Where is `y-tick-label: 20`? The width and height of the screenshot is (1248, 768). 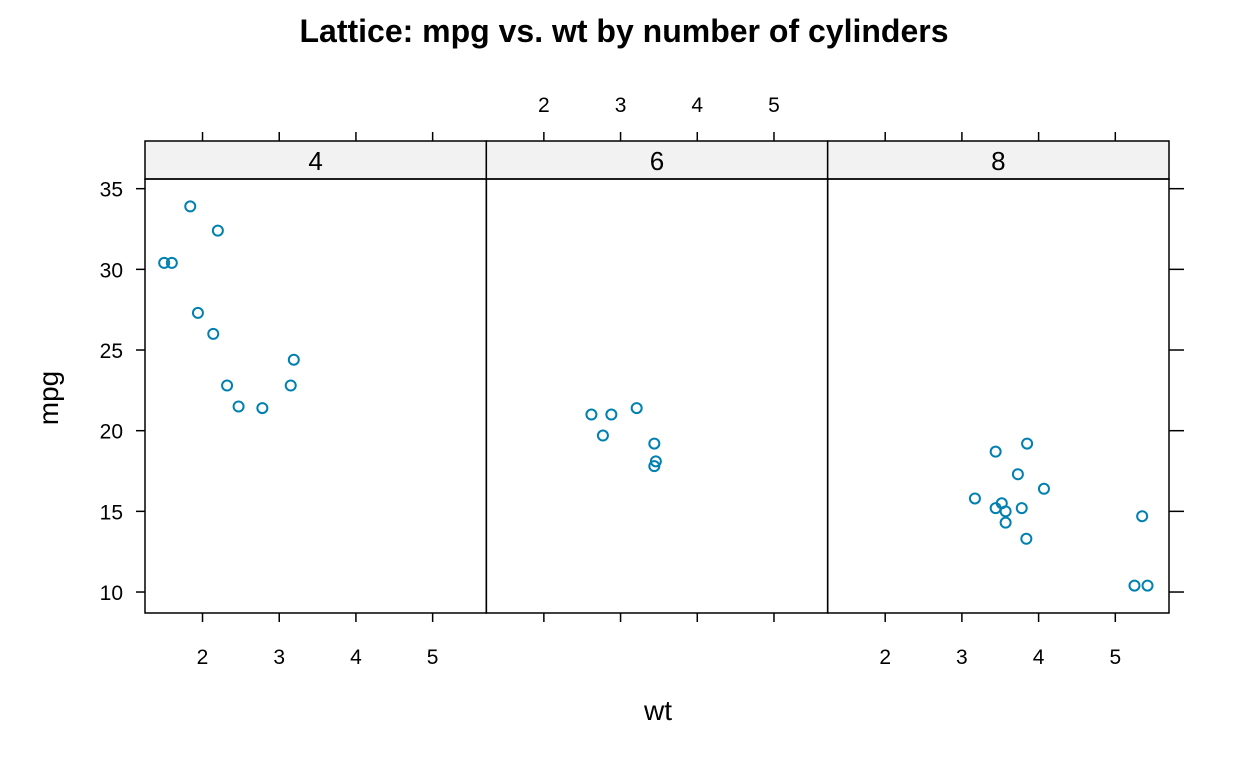 y-tick-label: 20 is located at coordinates (111, 432).